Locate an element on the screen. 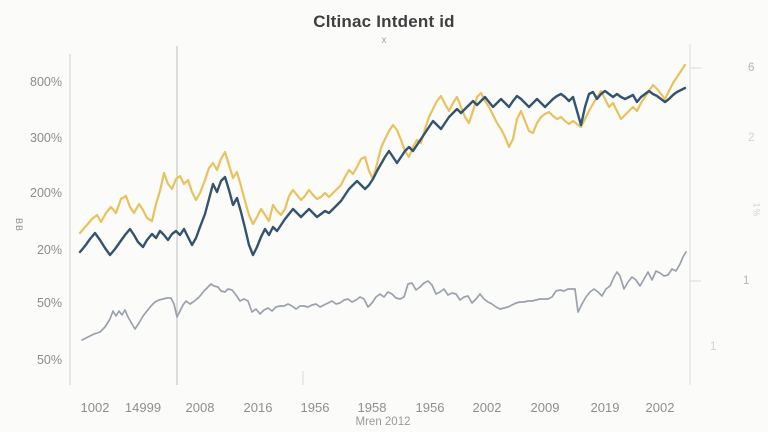 Image resolution: width=768 pixels, height=432 pixels. x-axis-tick-label: 1958 is located at coordinates (372, 407).